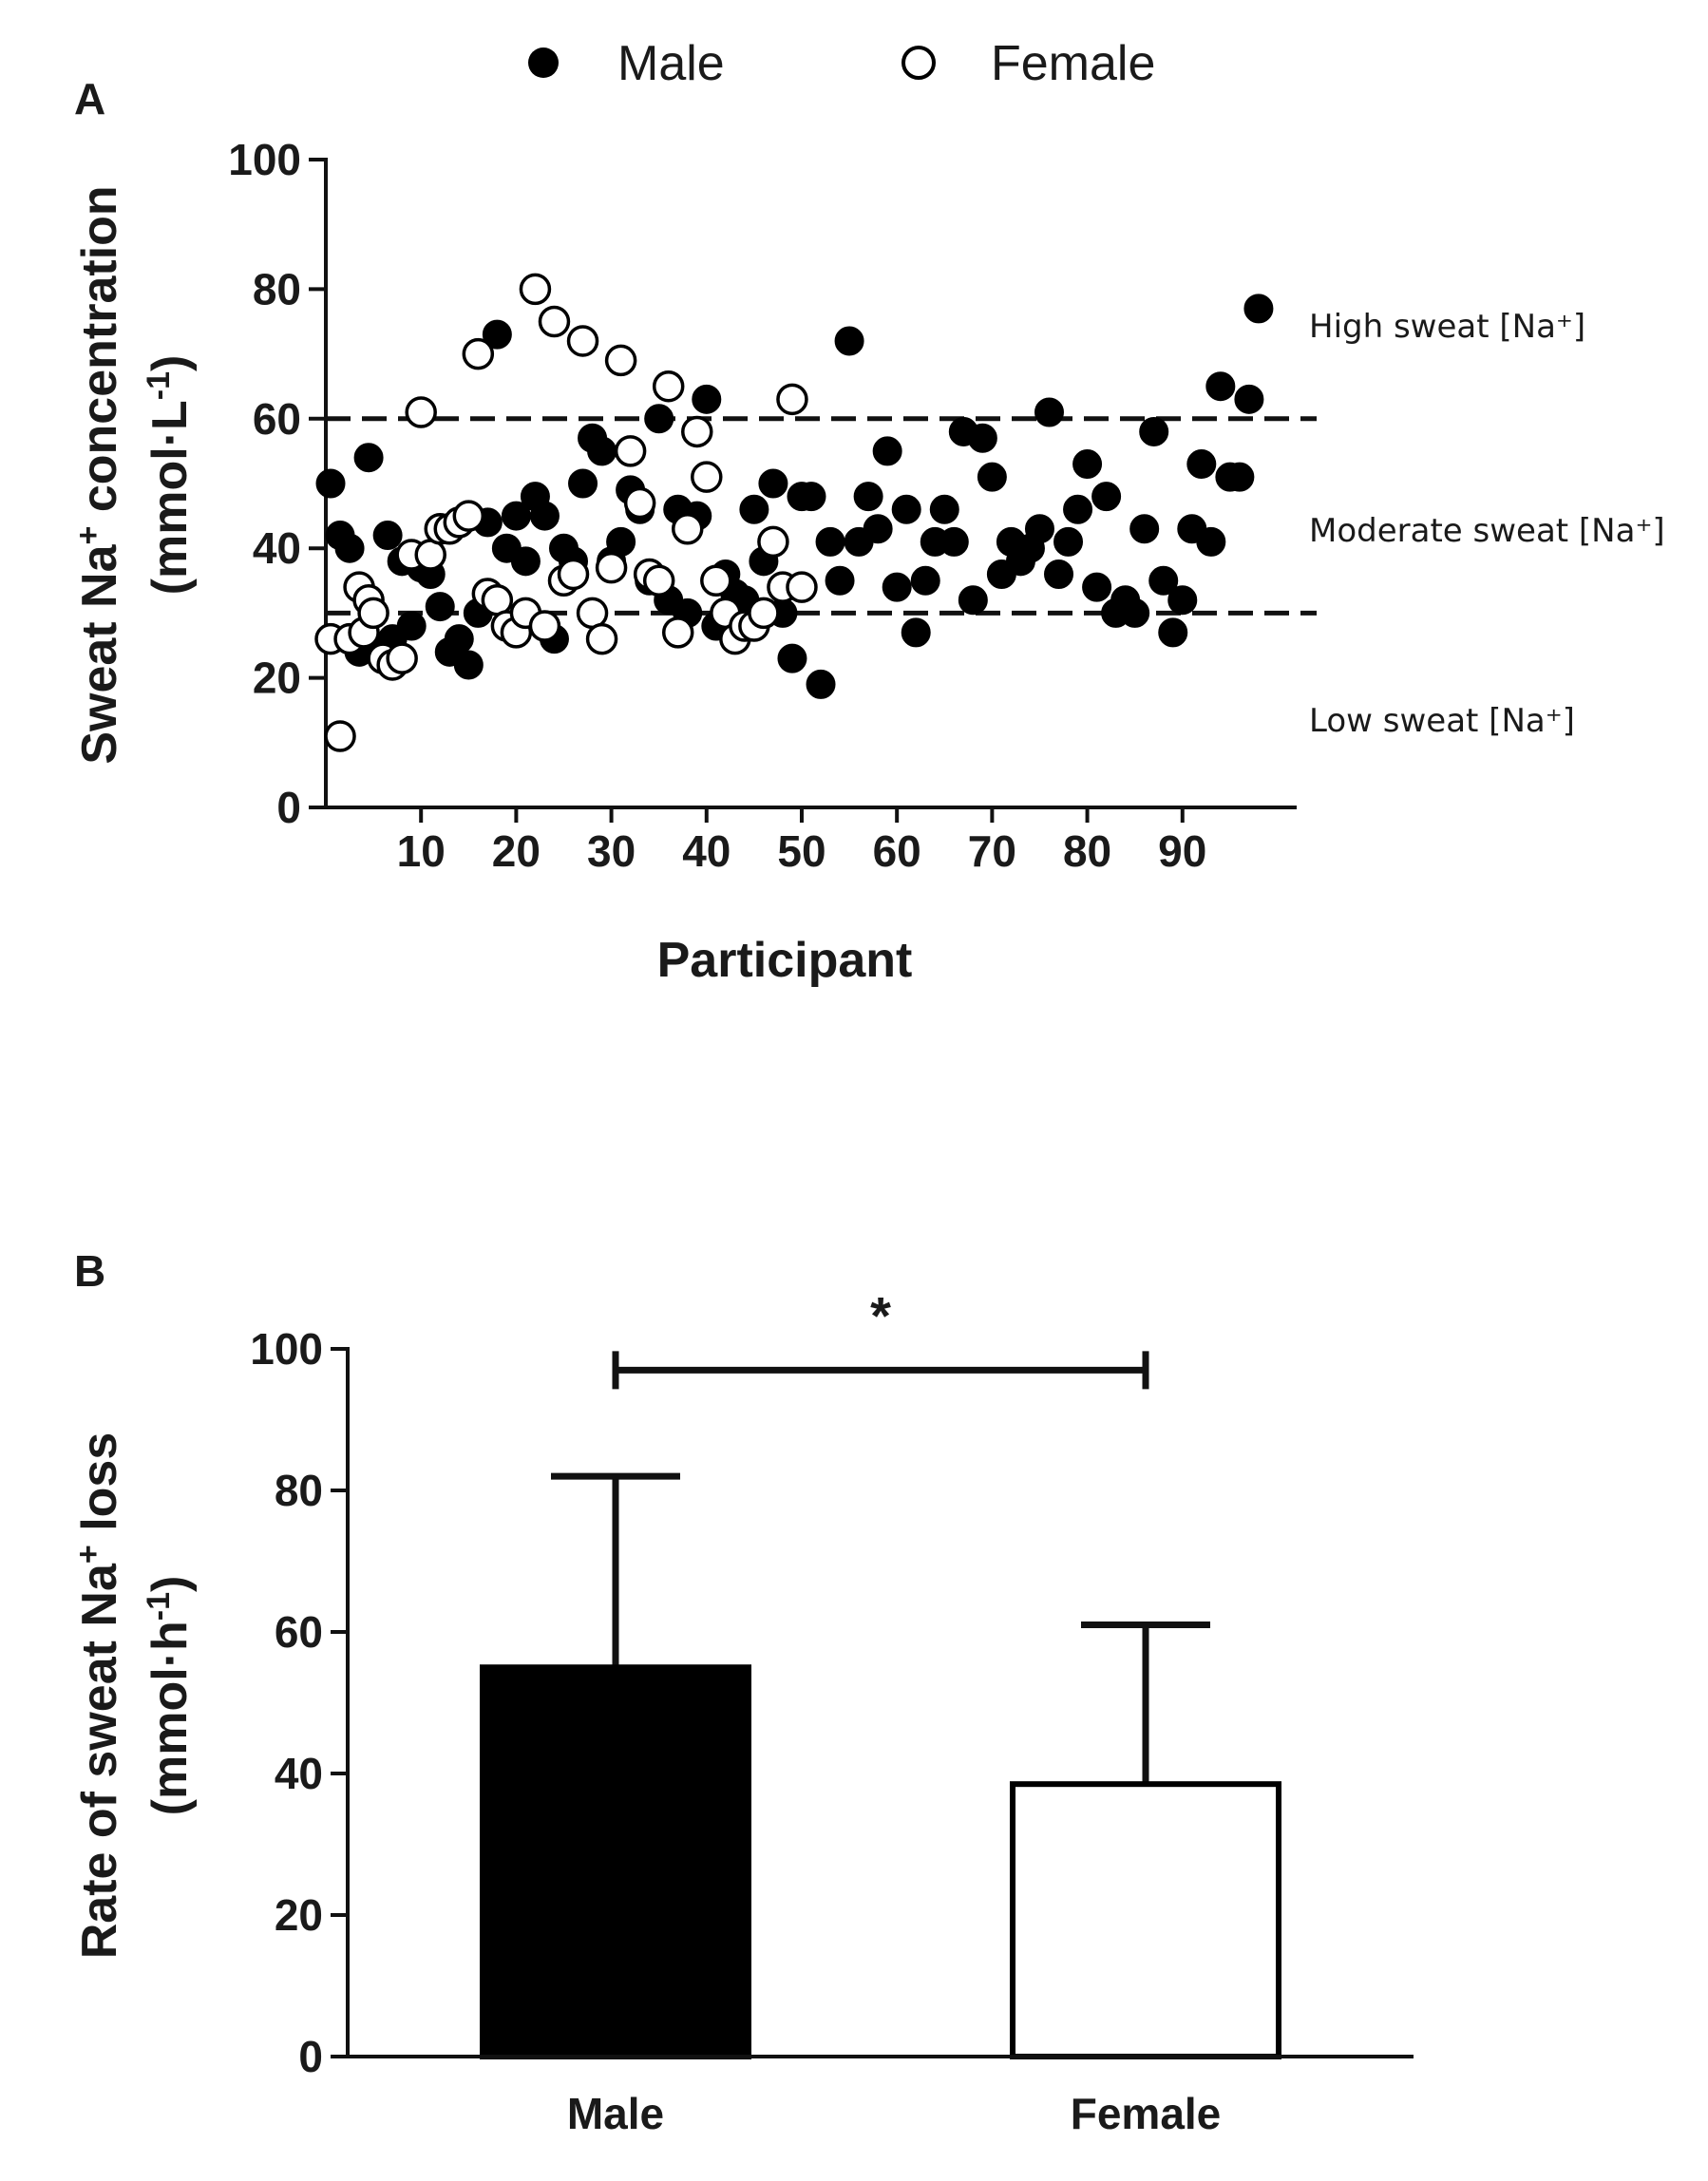  Describe the element at coordinates (918, 63) in the screenshot. I see `legend-marker-female` at that location.